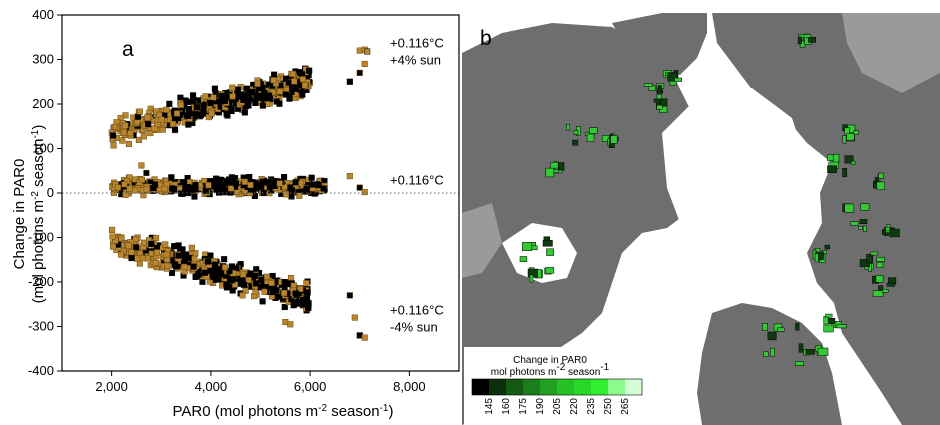  Describe the element at coordinates (111, 386) in the screenshot. I see `x-tick-label: 2,000` at that location.